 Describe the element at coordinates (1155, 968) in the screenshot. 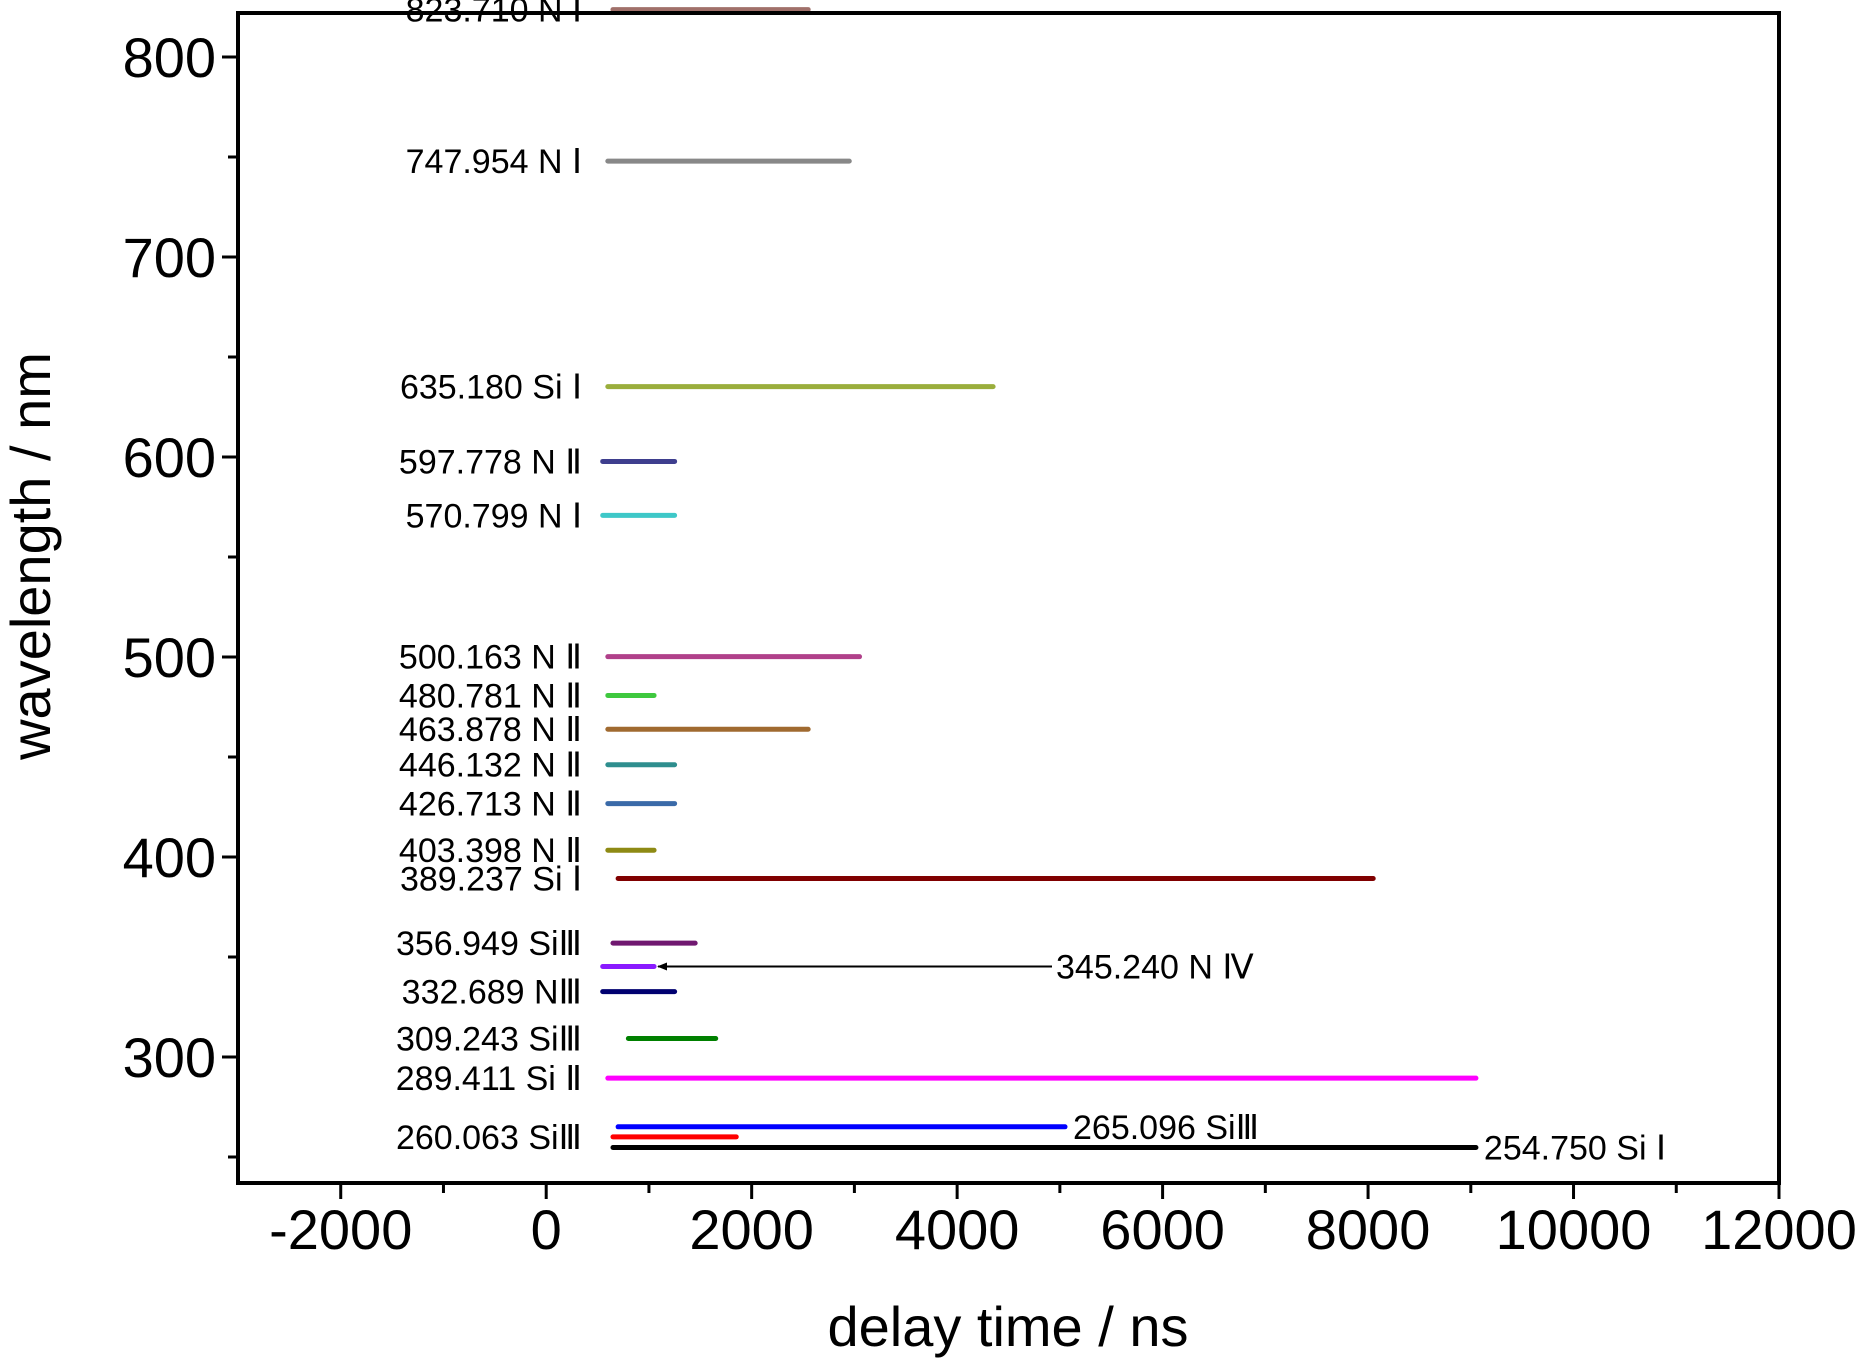

I see `line-label: 345.240 N Ⅳ` at that location.